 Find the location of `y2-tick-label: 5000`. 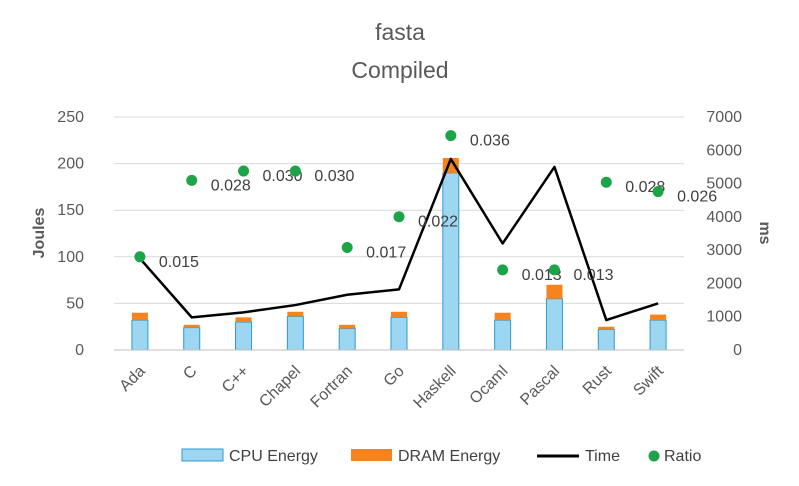

y2-tick-label: 5000 is located at coordinates (724, 184).